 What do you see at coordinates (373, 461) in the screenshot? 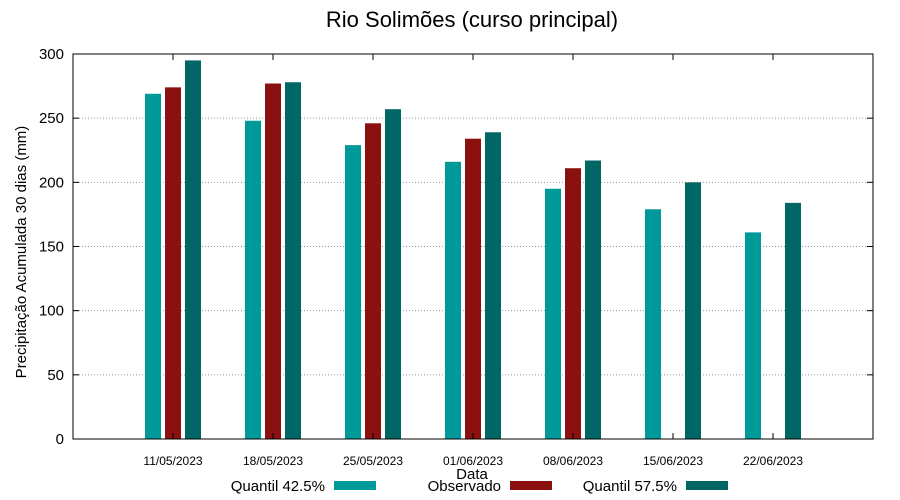
I see `x-tick-label: 25/05/2023` at bounding box center [373, 461].